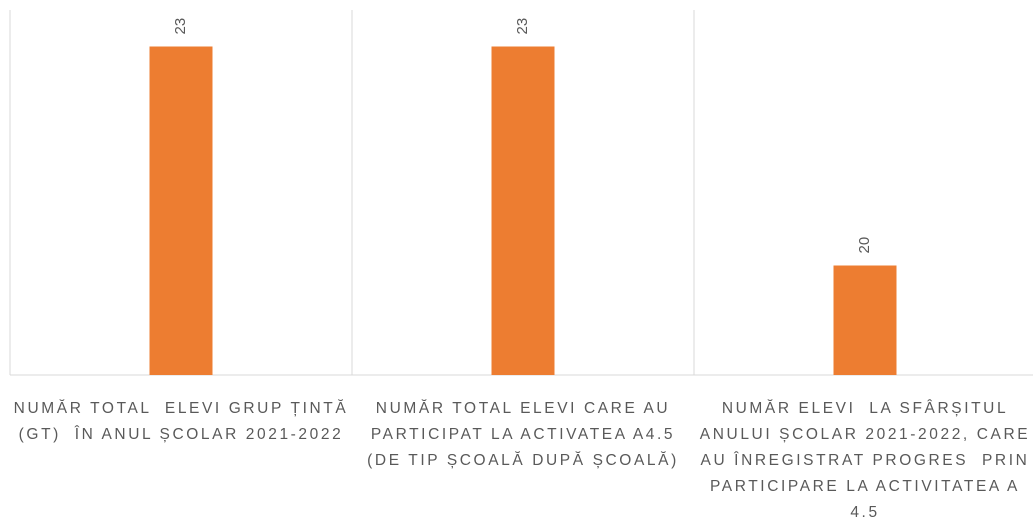 The image size is (1033, 517). Describe the element at coordinates (864, 245) in the screenshot. I see `data-label: 20` at that location.